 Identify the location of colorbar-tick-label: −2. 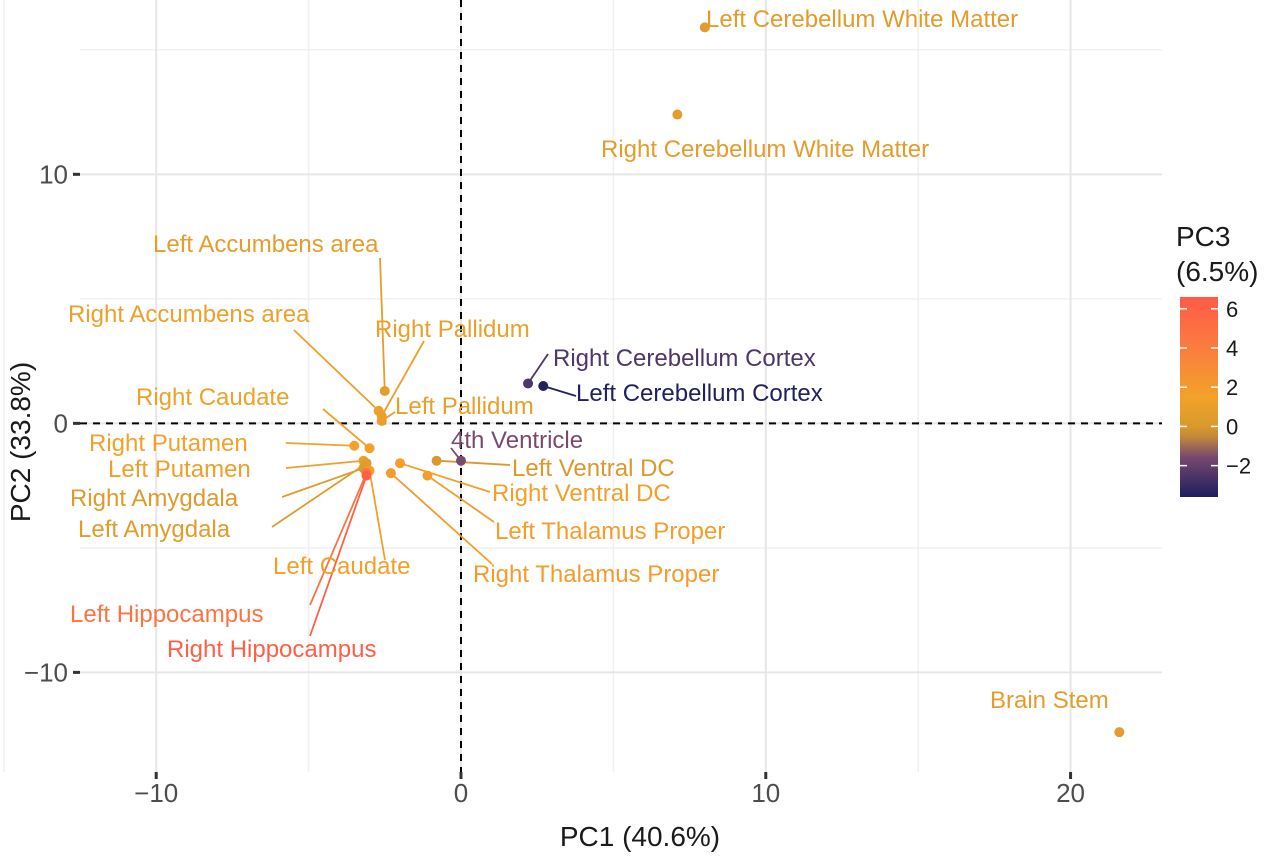
(1238, 466).